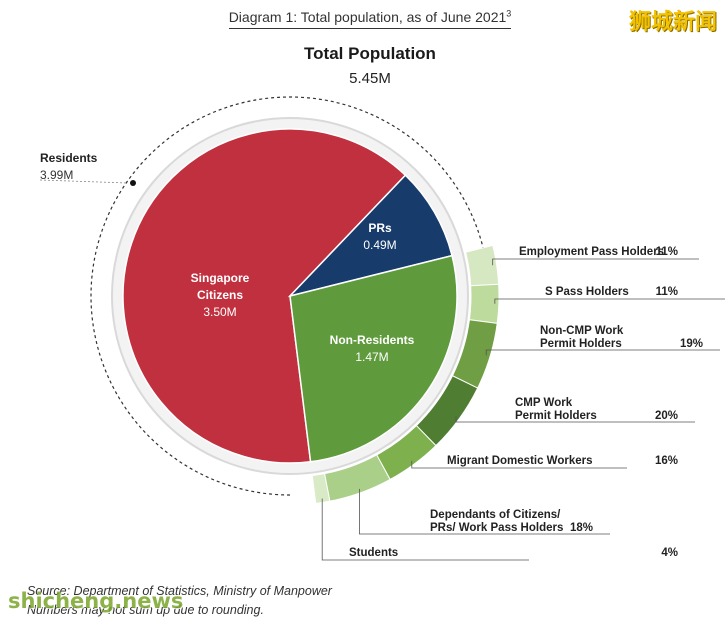  Describe the element at coordinates (482, 265) in the screenshot. I see `ring-segment-employment-pass-holders` at that location.